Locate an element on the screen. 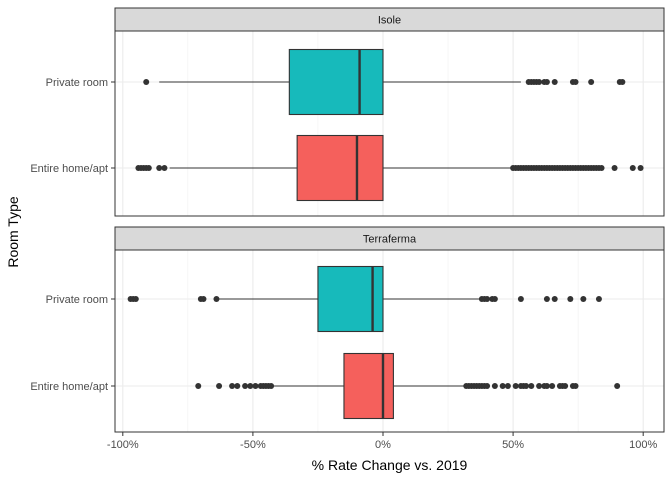 This screenshot has height=480, width=672. x-tick-label: -50% is located at coordinates (253, 445).